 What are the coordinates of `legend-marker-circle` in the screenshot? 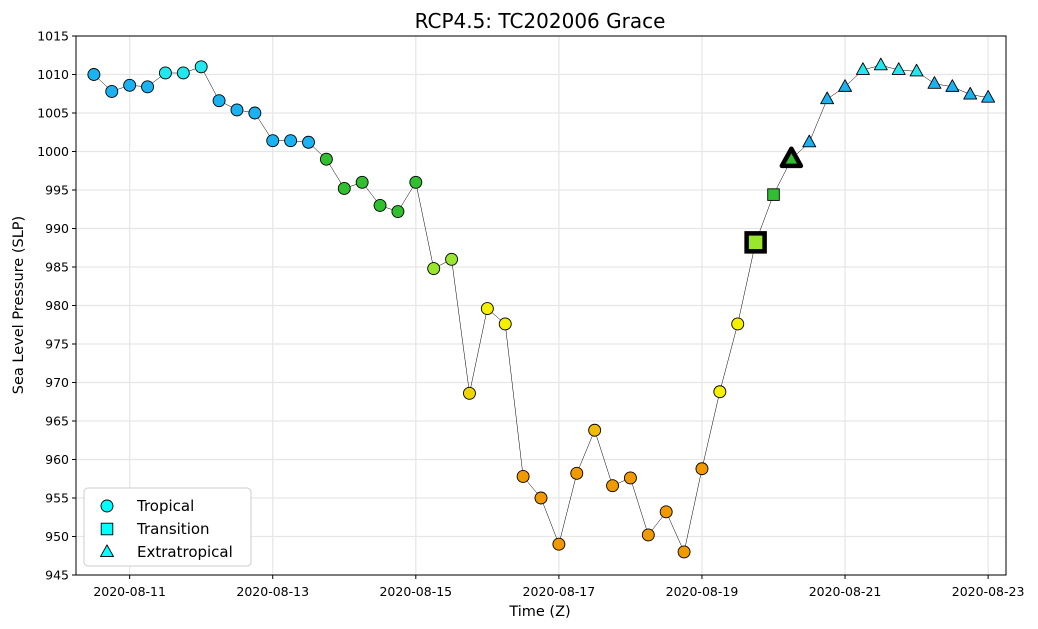 It's located at (107, 506).